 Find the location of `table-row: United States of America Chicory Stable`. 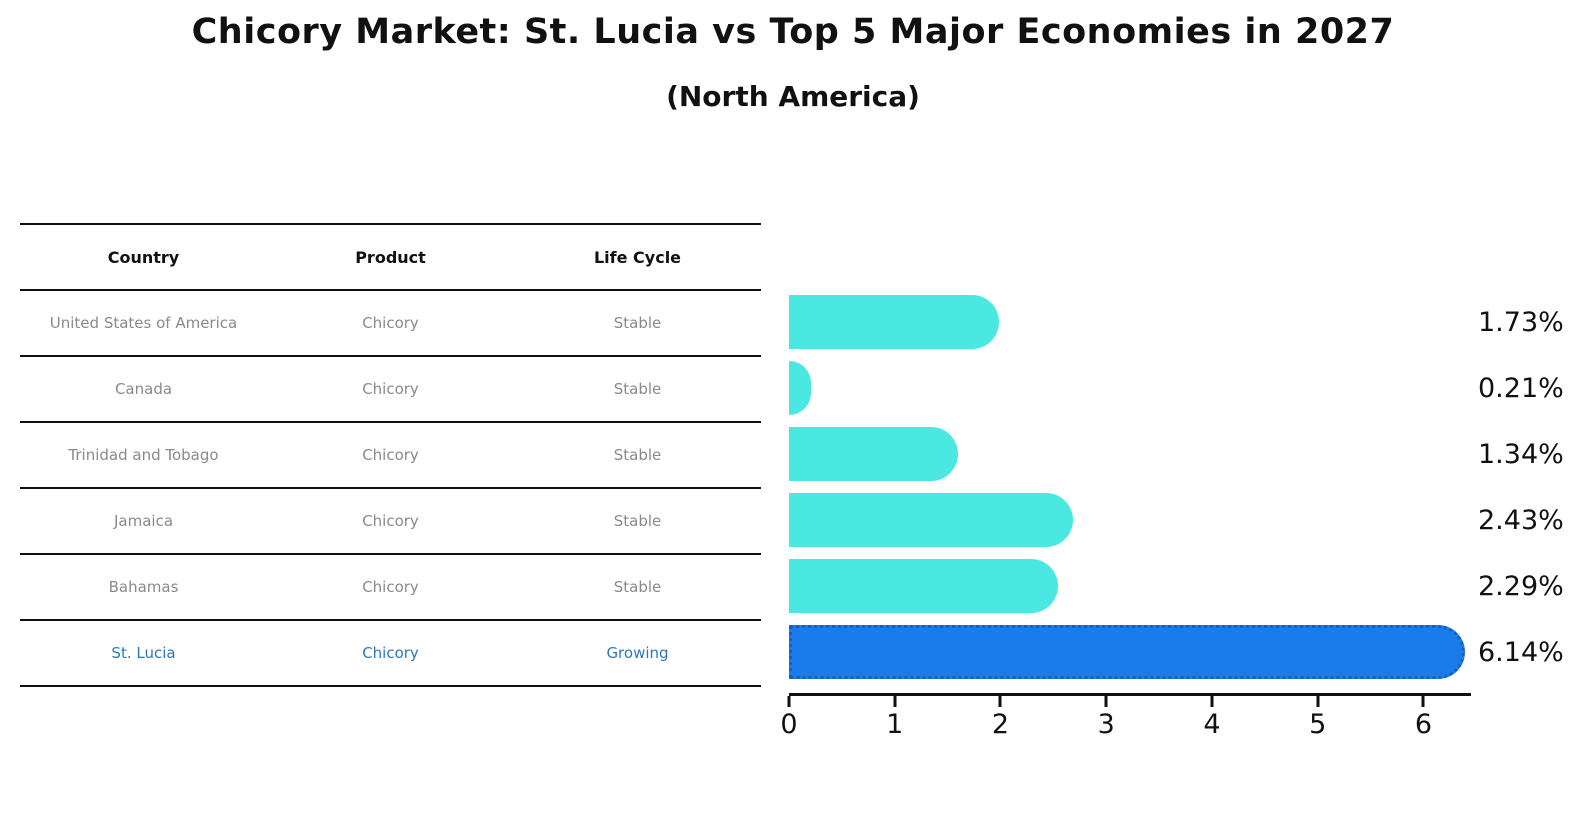

table-row: United States of America Chicory Stable is located at coordinates (390, 324).